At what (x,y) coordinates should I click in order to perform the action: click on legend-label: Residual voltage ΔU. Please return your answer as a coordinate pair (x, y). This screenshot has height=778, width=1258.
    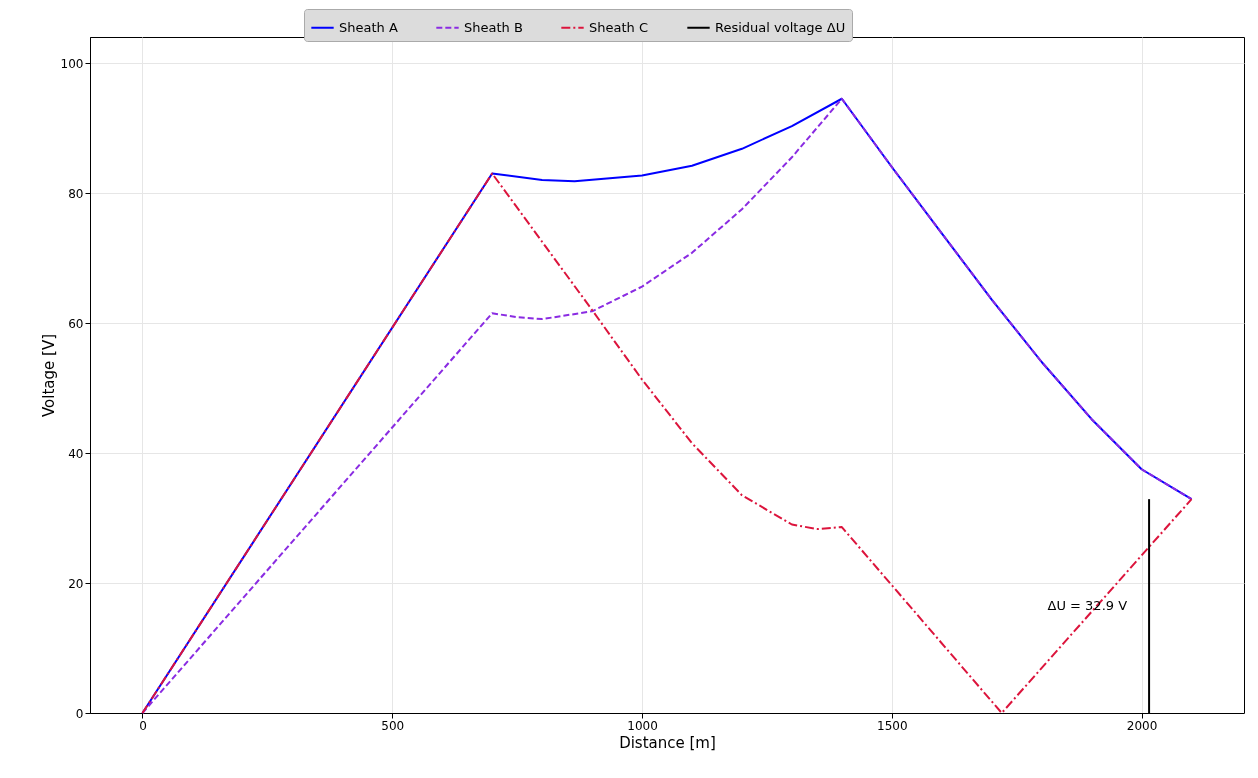
    Looking at the image, I should click on (780, 27).